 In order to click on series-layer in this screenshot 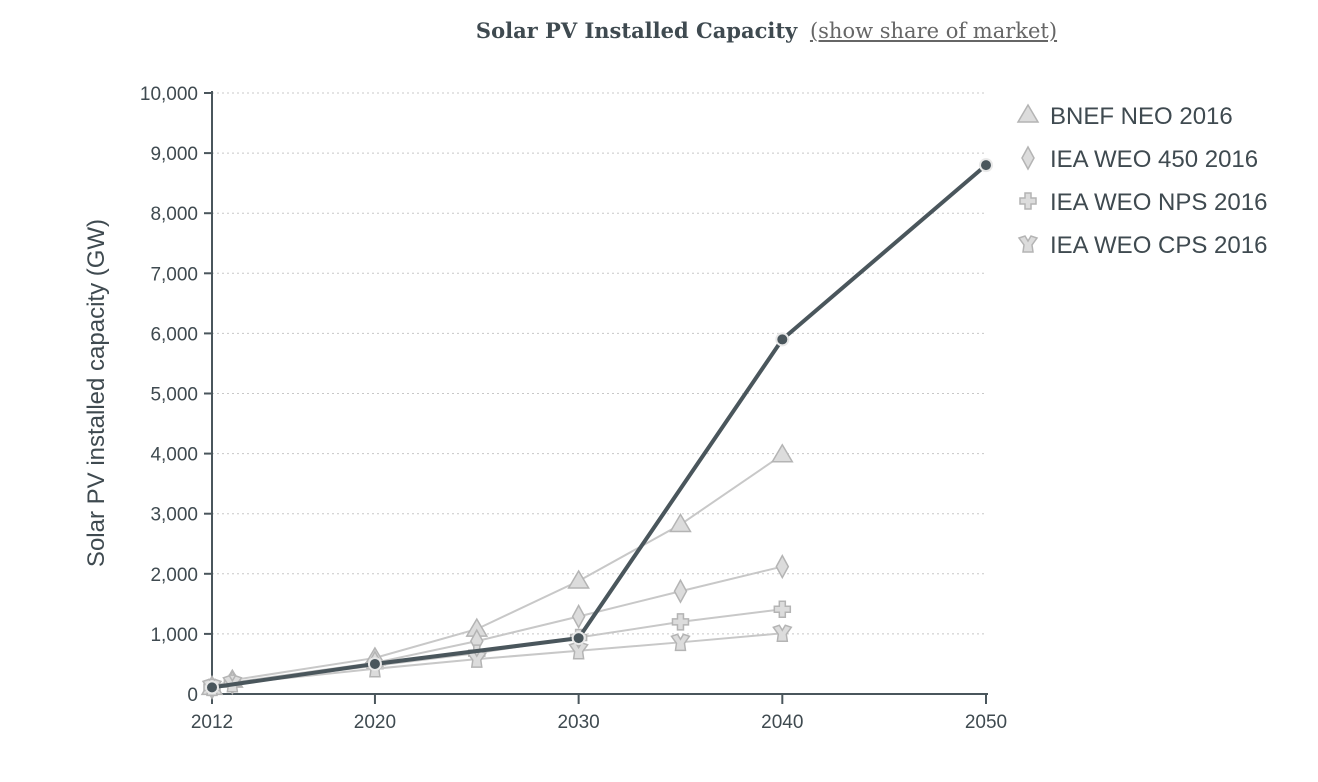, I will do `click(497, 571)`.